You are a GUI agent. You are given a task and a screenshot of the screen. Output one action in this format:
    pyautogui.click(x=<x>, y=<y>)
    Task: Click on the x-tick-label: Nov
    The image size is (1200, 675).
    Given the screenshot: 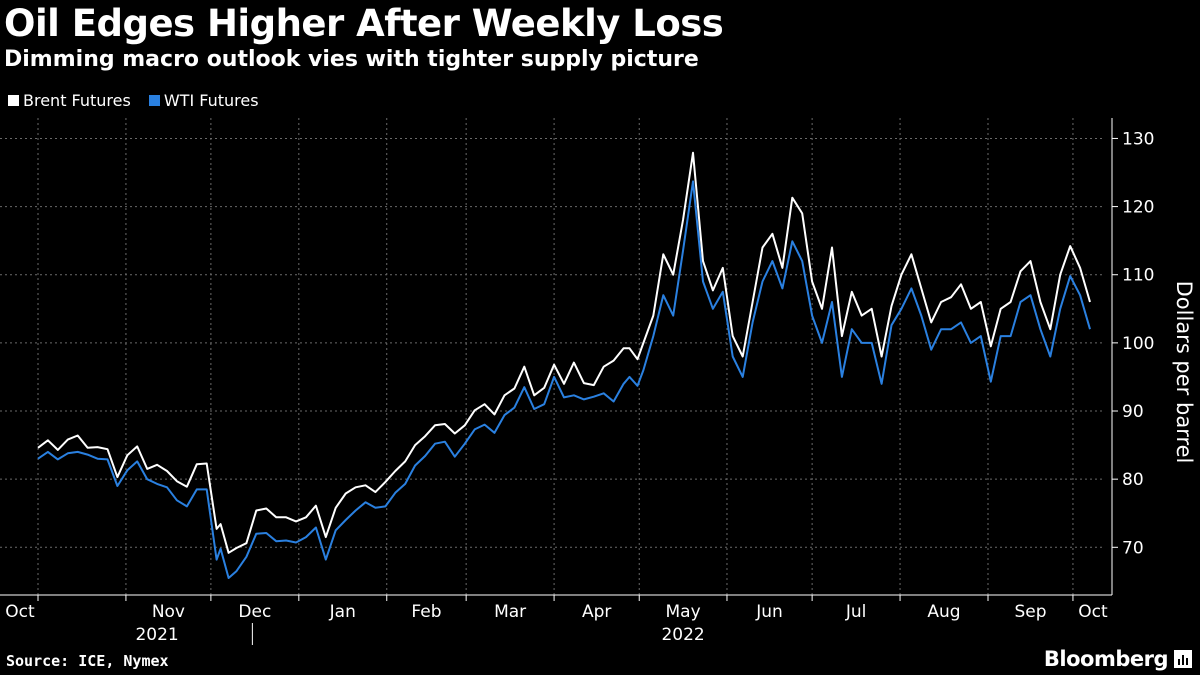 What is the action you would take?
    pyautogui.click(x=168, y=612)
    